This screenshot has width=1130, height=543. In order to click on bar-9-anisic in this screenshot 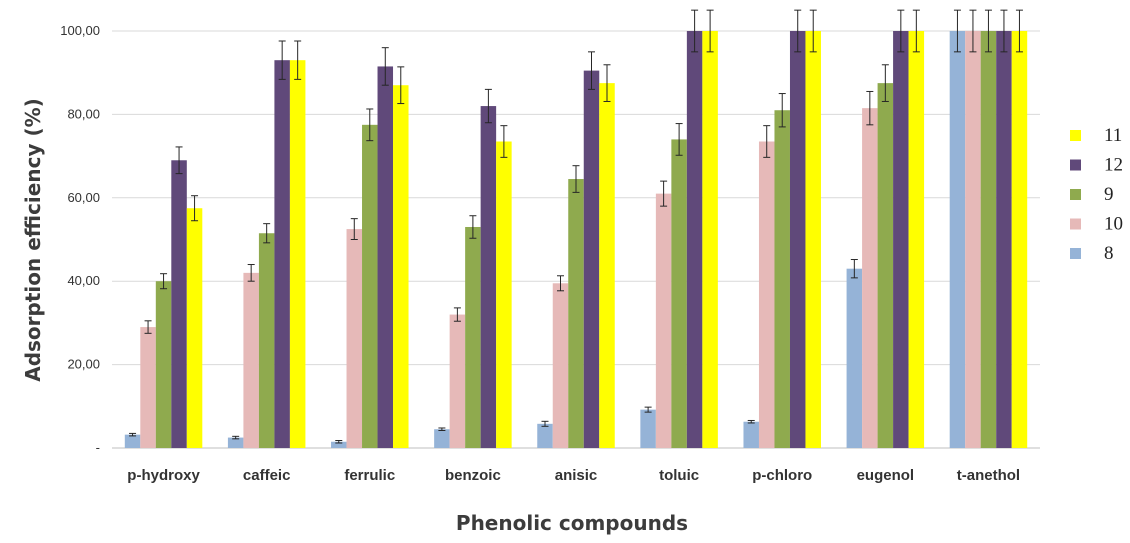, I will do `click(576, 313)`.